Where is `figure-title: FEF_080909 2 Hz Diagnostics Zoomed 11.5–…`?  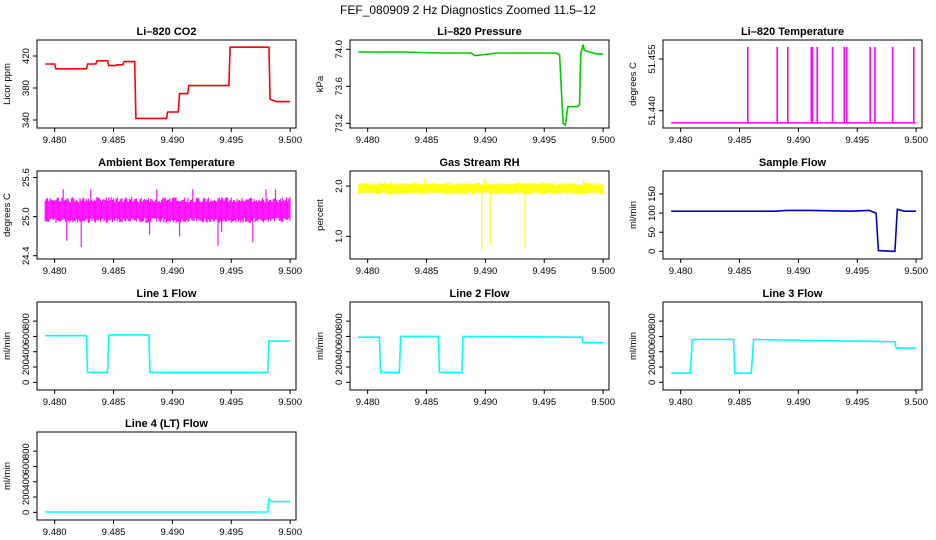 figure-title: FEF_080909 2 Hz Diagnostics Zoomed 11.5–… is located at coordinates (468, 10).